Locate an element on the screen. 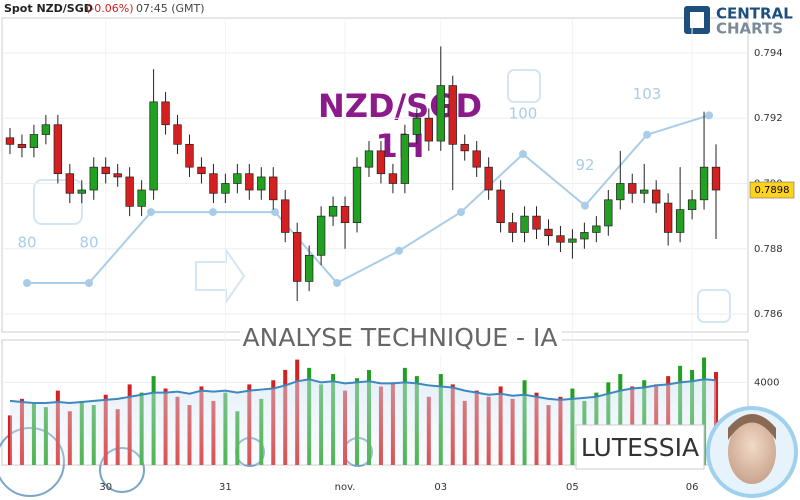  y-tick-label: 0.786 is located at coordinates (768, 314).